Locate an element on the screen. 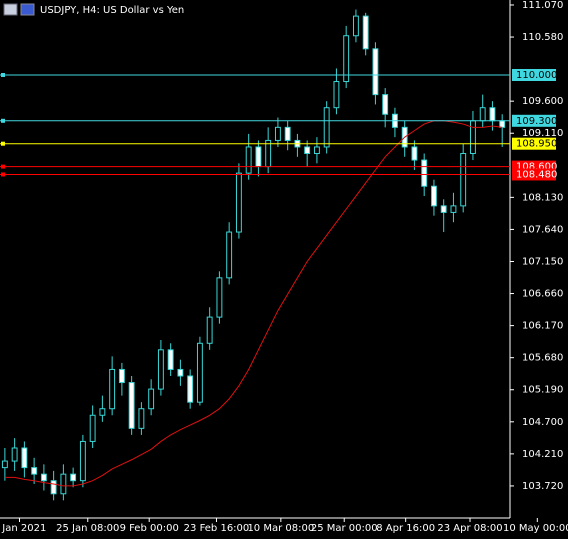 The width and height of the screenshot is (568, 539). level-label: 109.300 is located at coordinates (536, 121).